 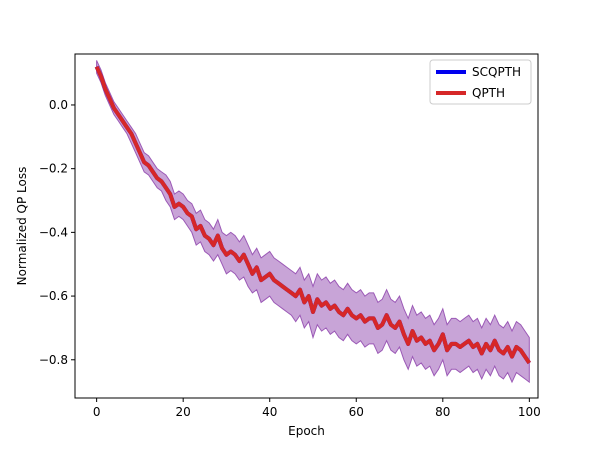 I want to click on x-tick-label: 40, so click(x=269, y=412).